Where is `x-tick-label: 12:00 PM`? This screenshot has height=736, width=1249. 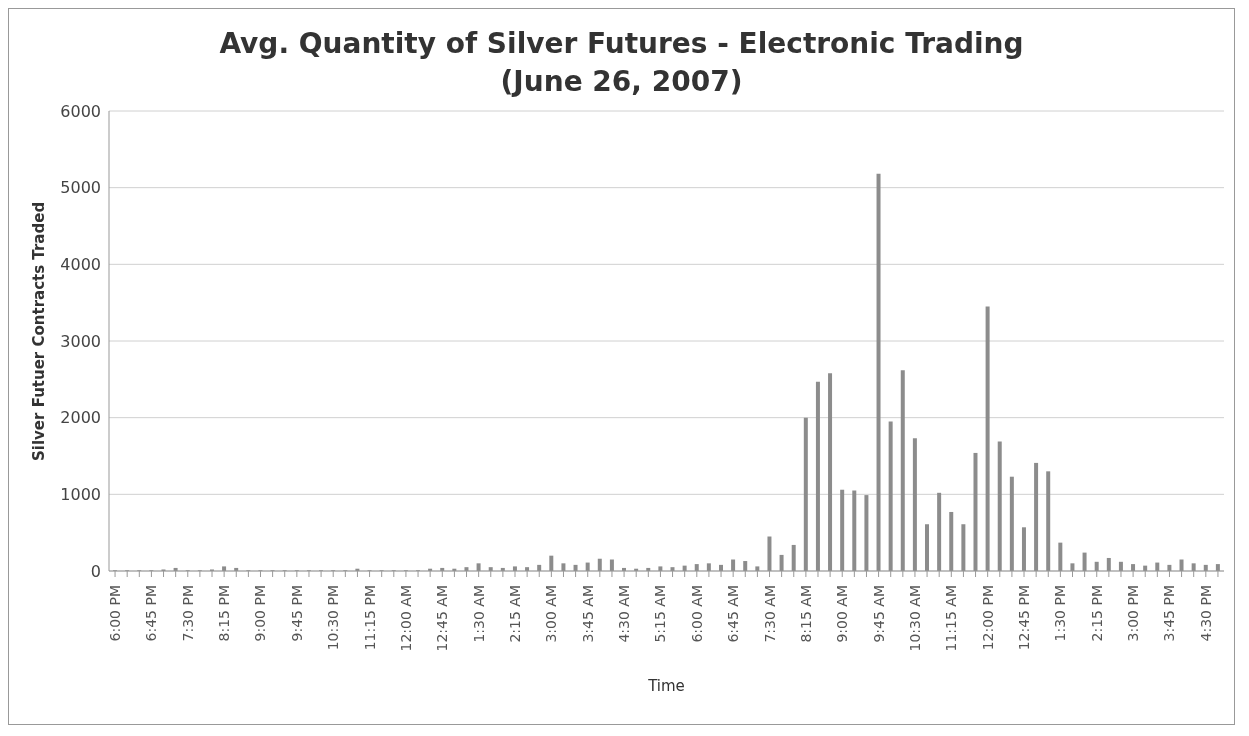
x-tick-label: 12:00 PM is located at coordinates (987, 618).